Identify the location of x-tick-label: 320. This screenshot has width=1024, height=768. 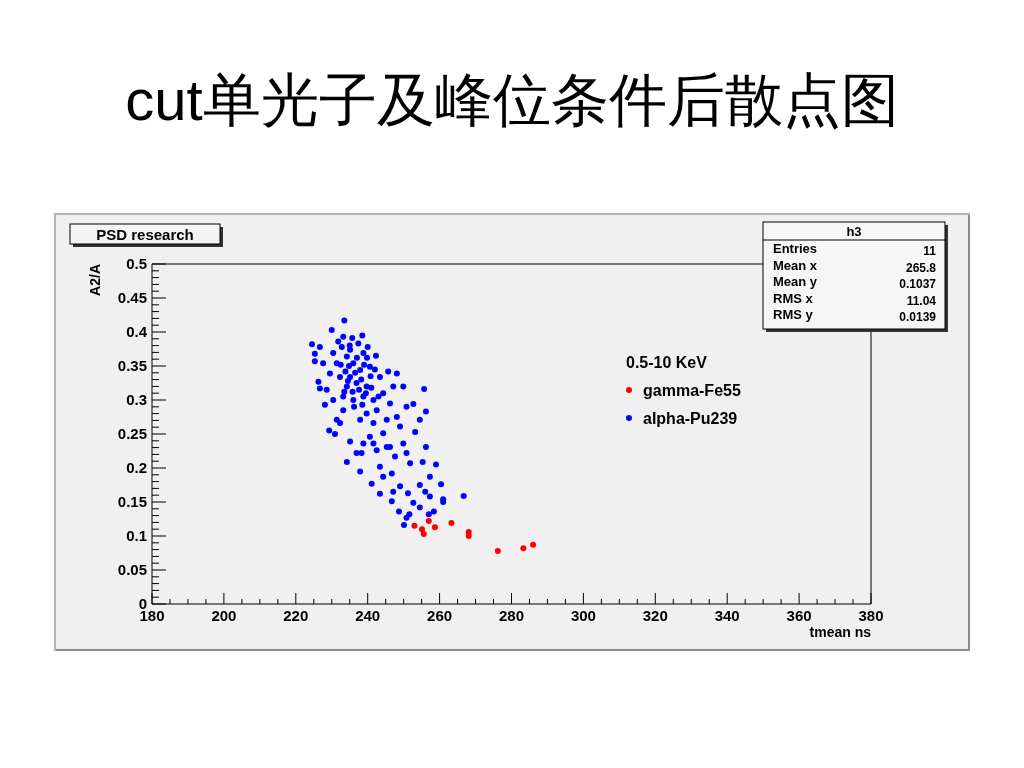
(655, 615).